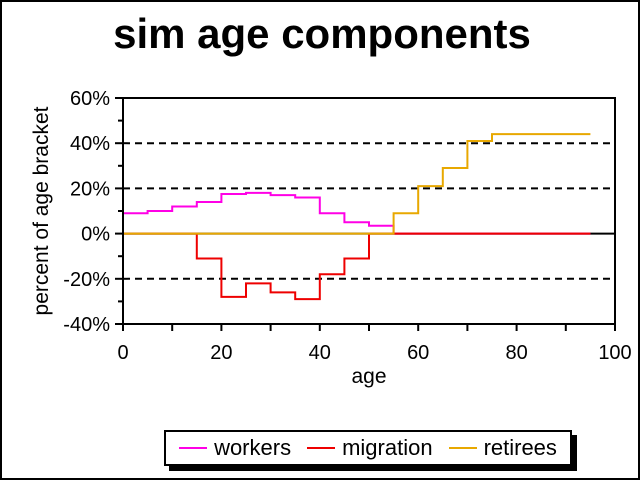 The image size is (640, 480). I want to click on legend-label-migration: migration, so click(387, 447).